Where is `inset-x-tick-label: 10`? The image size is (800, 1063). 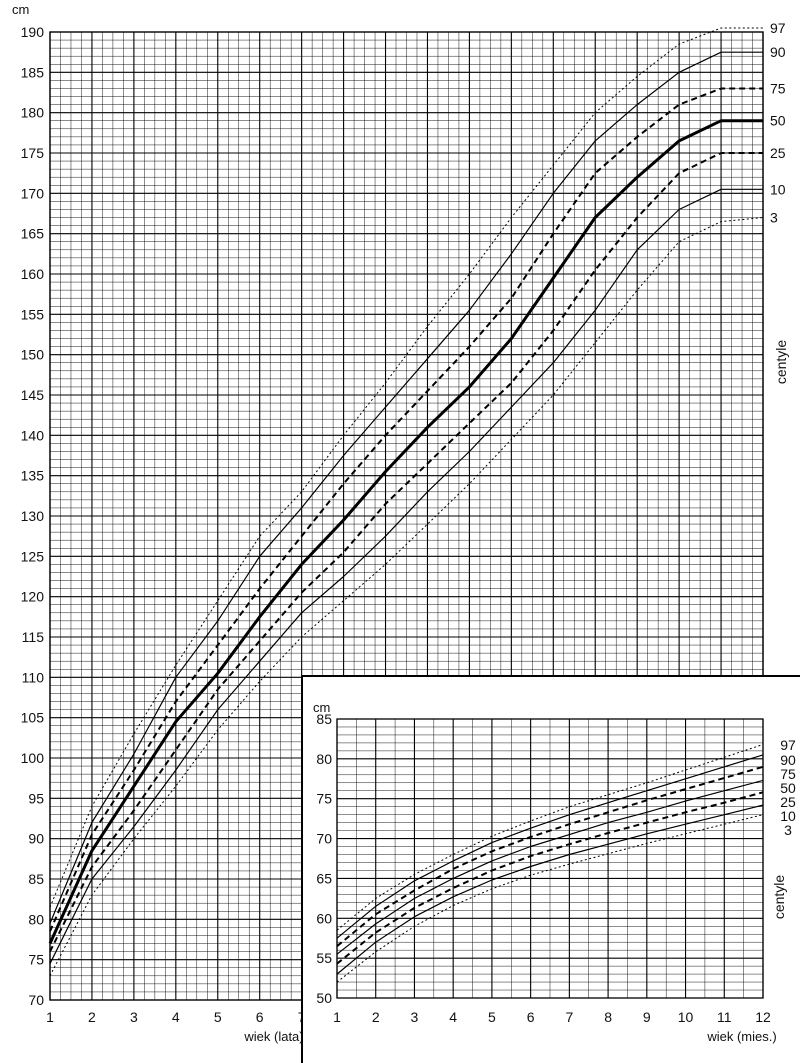
inset-x-tick-label: 10 is located at coordinates (686, 1017).